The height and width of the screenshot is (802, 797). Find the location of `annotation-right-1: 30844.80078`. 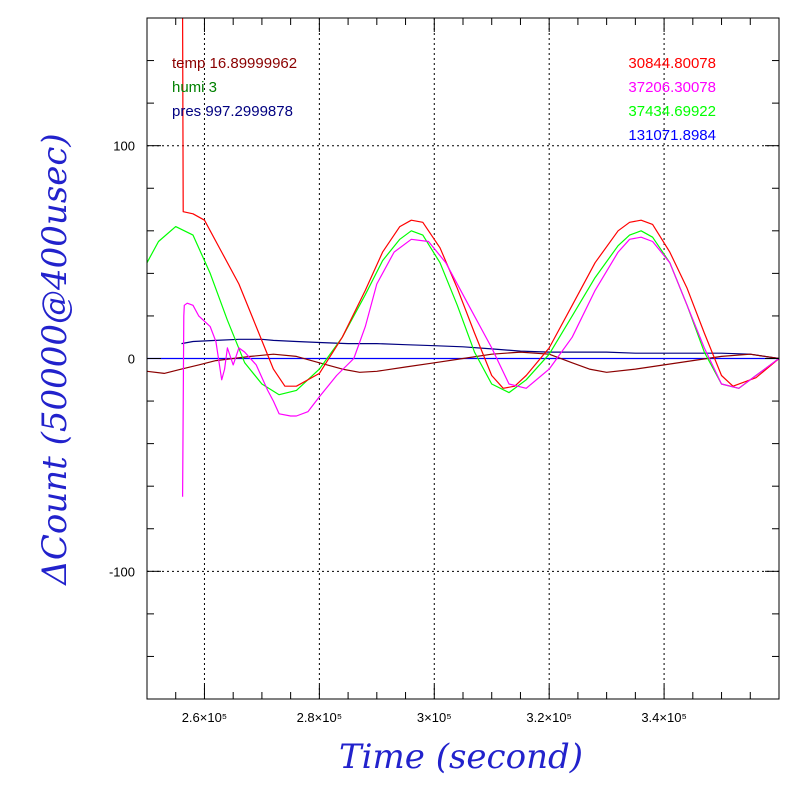

annotation-right-1: 30844.80078 is located at coordinates (672, 63).